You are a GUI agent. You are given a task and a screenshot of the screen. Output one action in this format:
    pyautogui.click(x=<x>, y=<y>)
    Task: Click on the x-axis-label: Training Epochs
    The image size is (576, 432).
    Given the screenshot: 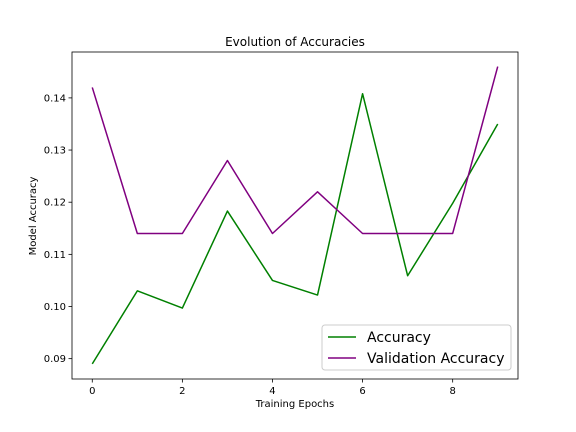 What is the action you would take?
    pyautogui.click(x=294, y=404)
    